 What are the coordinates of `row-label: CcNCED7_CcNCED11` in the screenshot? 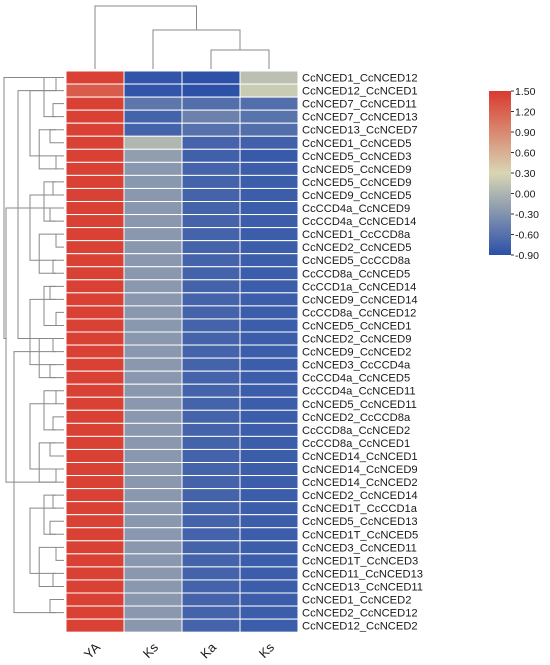 It's located at (359, 105).